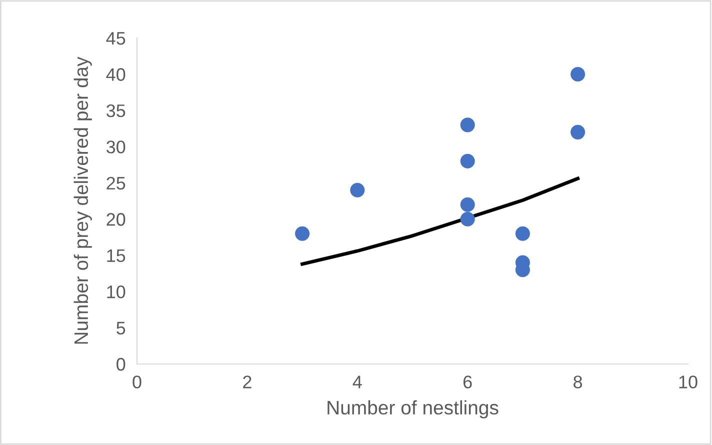 The image size is (712, 445). Describe the element at coordinates (116, 74) in the screenshot. I see `y-tick-label: 40` at that location.